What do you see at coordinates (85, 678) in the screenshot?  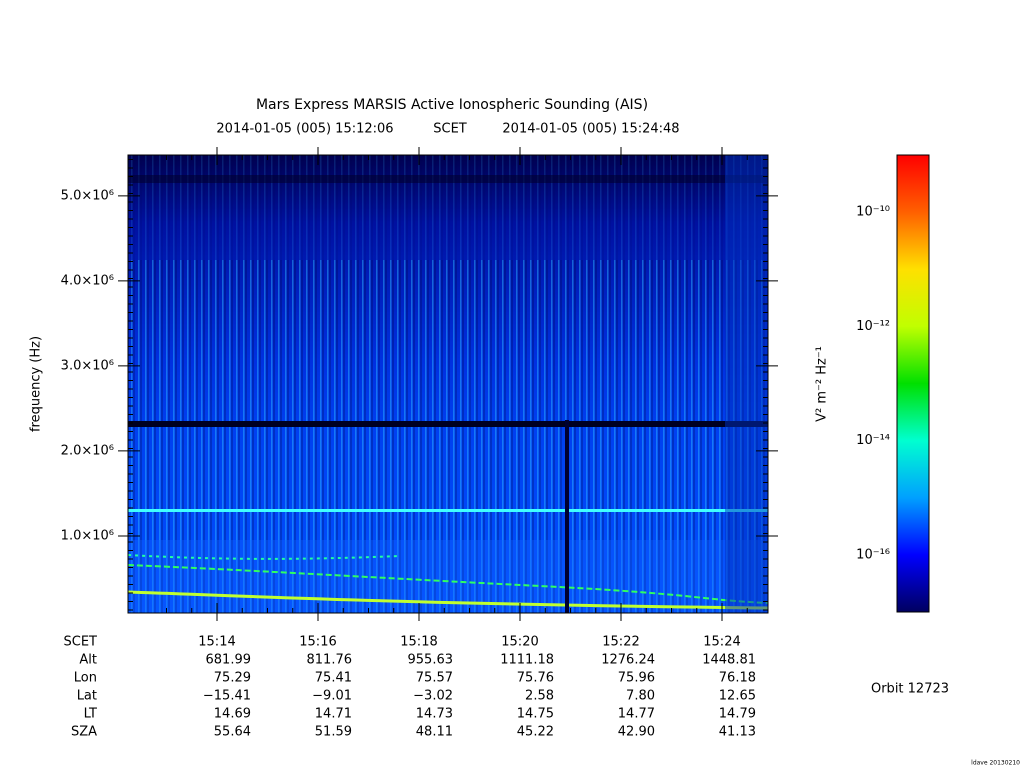 I see `ephemeris-row-label: Lon` at bounding box center [85, 678].